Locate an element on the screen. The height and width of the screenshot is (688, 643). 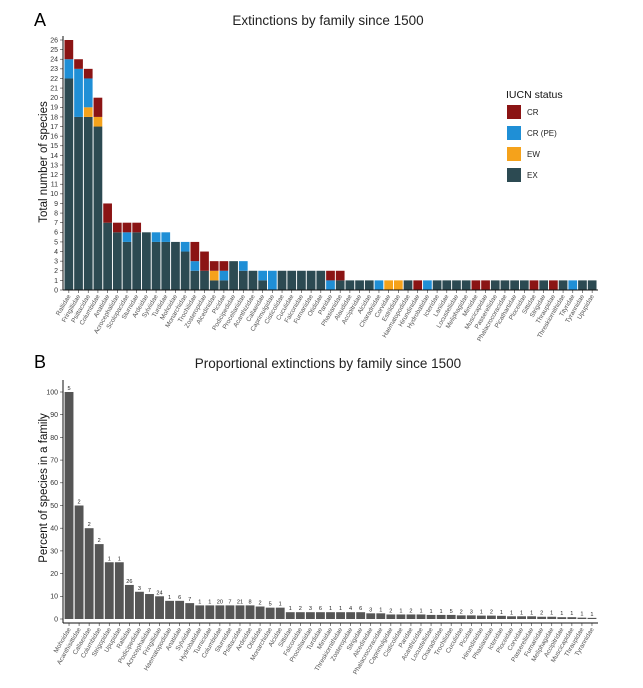
y-tick-label: 0 is located at coordinates (56, 619).